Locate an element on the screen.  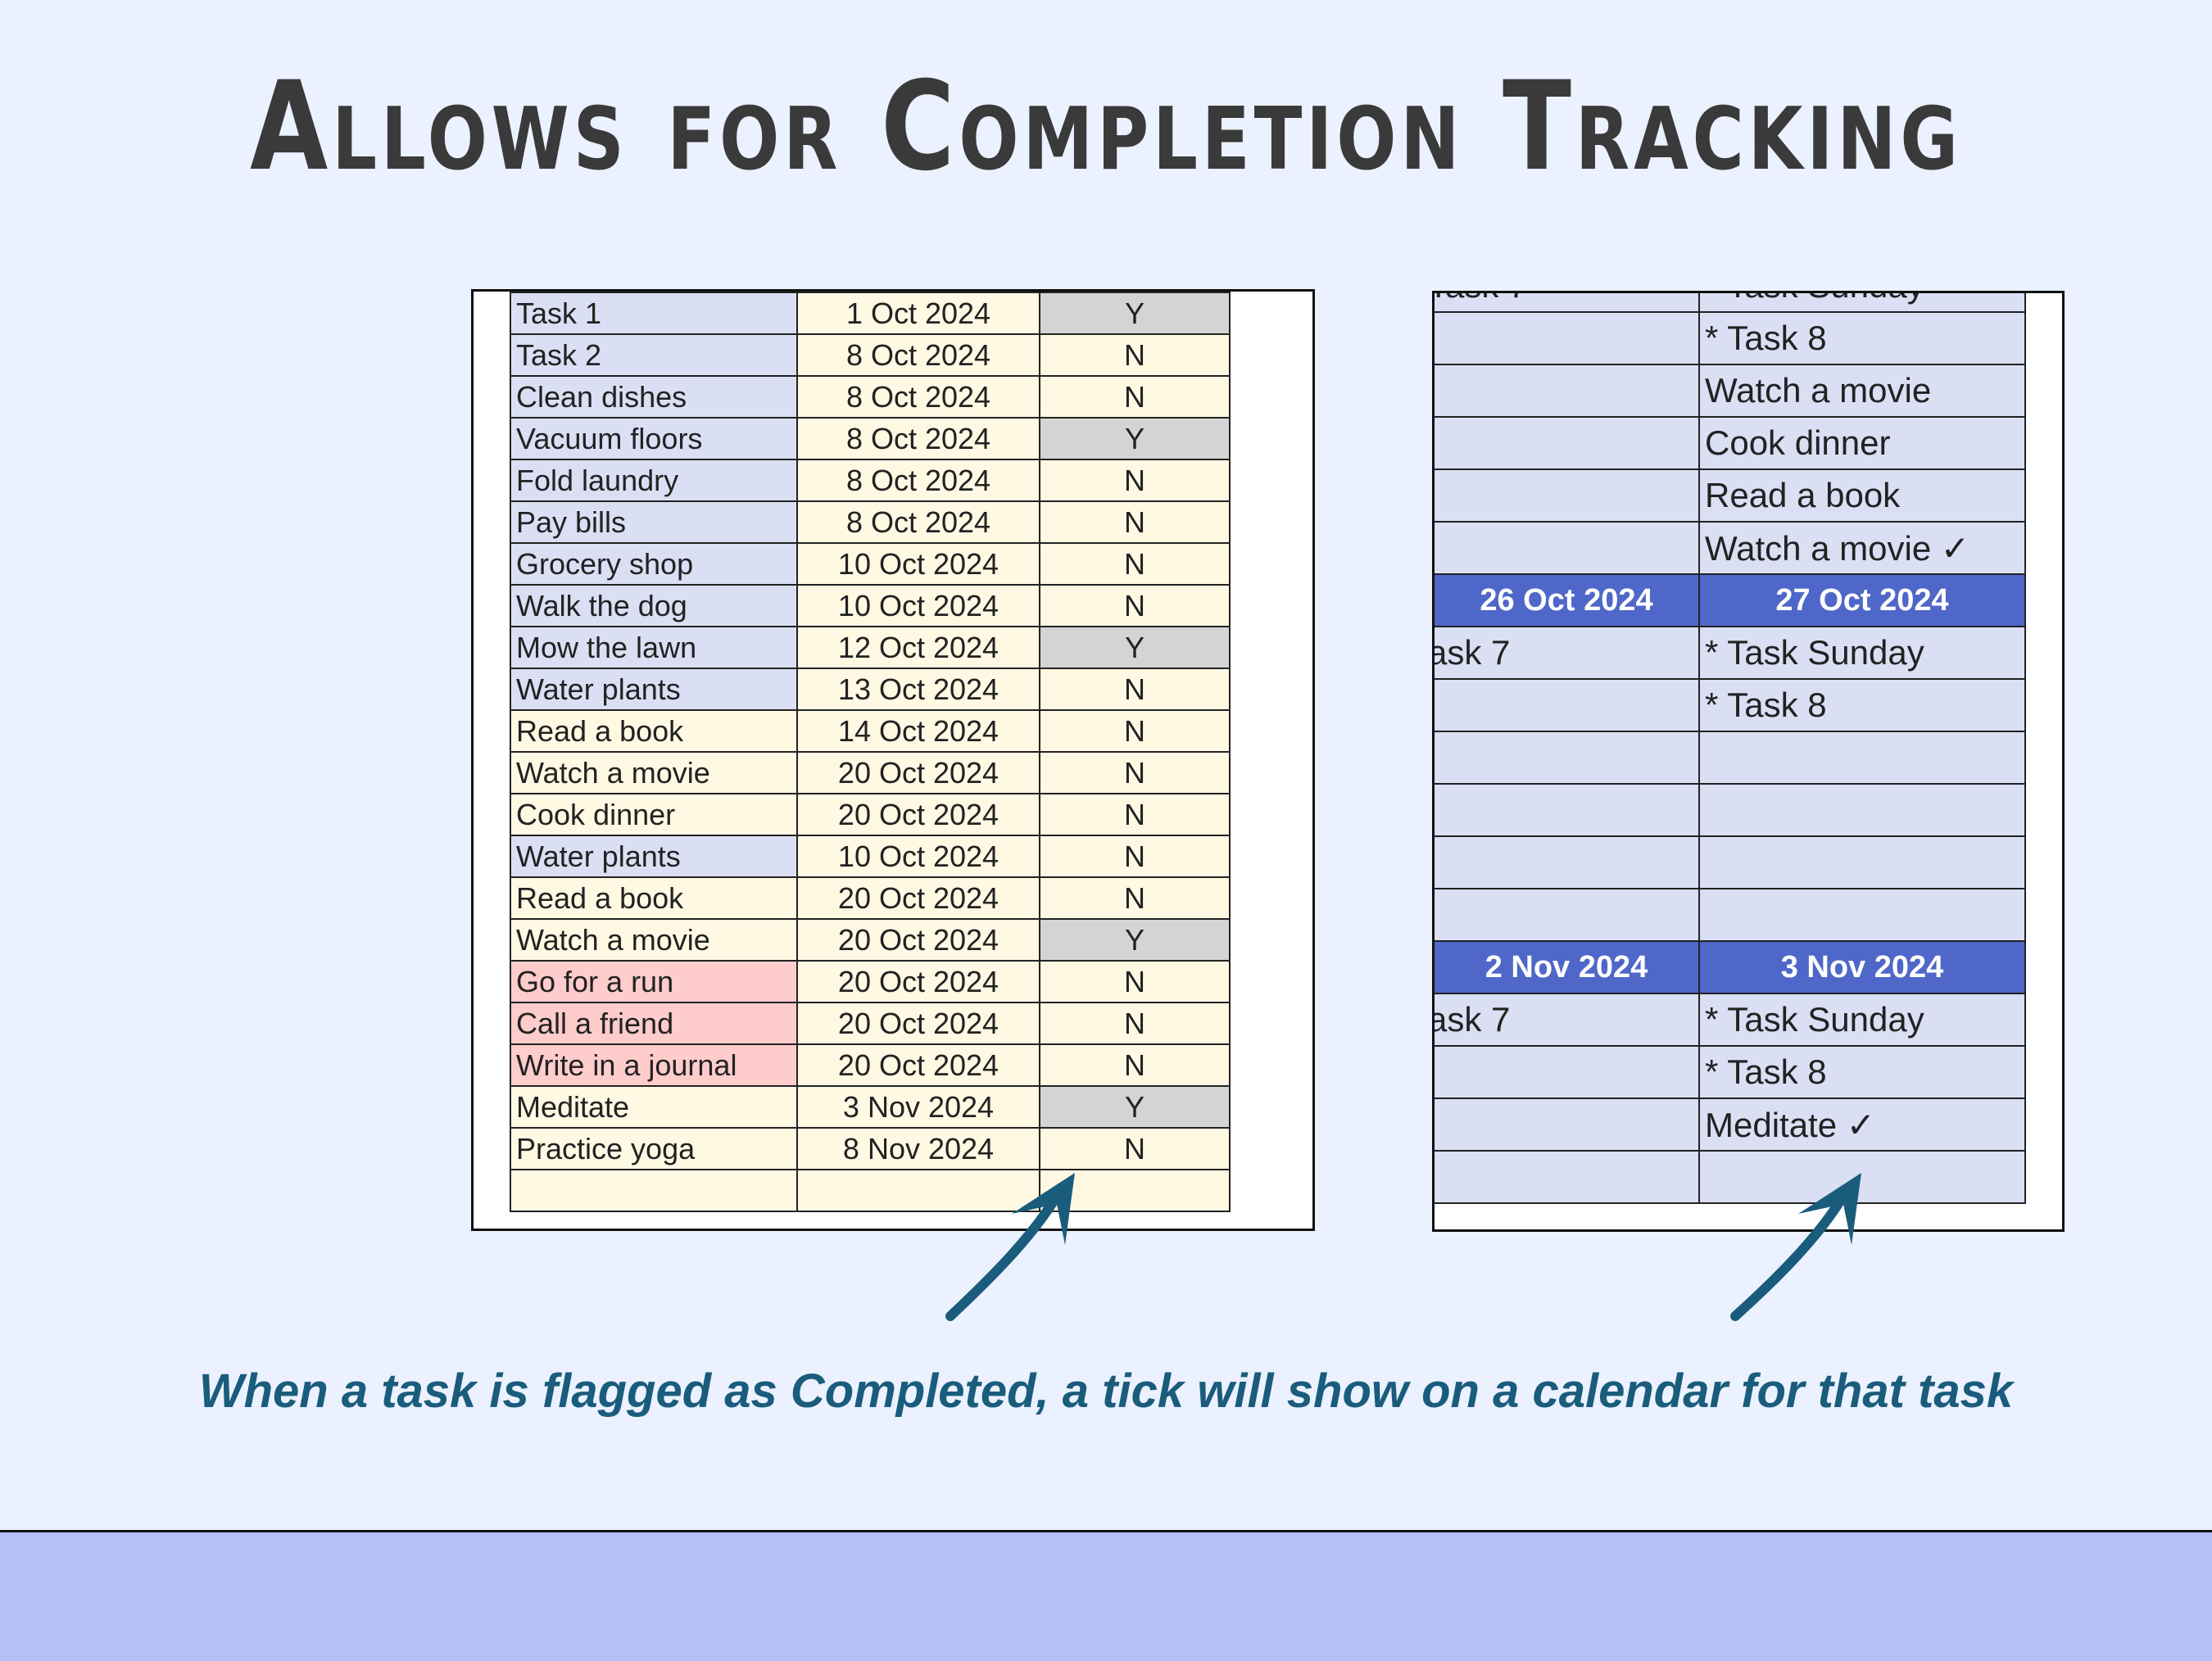
task-name-cell: Cook dinner is located at coordinates (654, 815).